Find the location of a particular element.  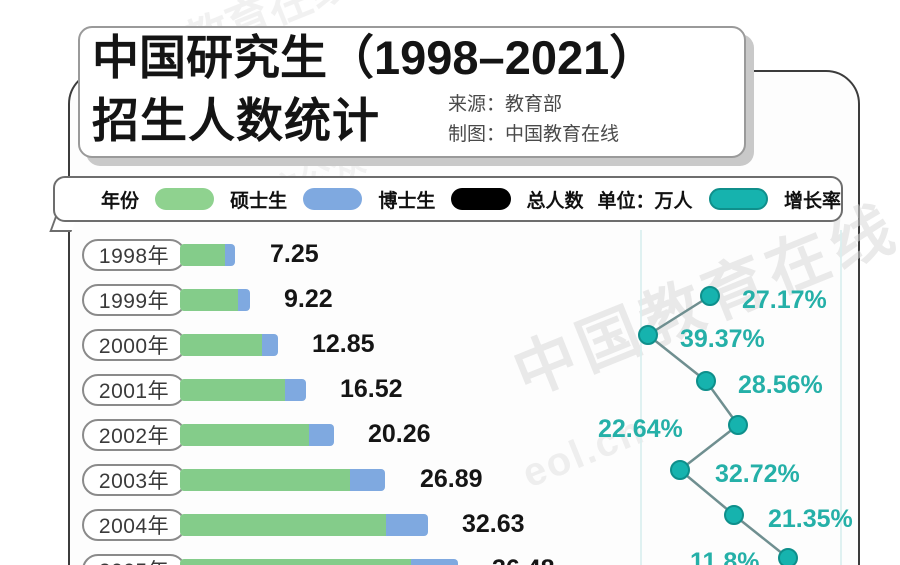

bar-value-label: 12.85 is located at coordinates (343, 344).